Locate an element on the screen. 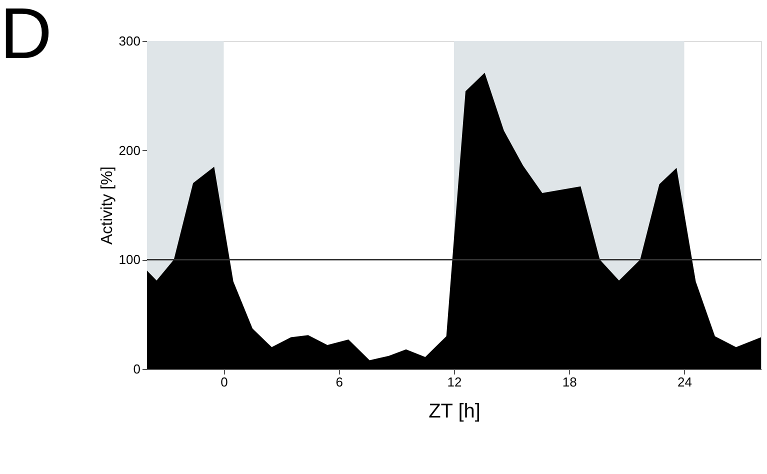 The height and width of the screenshot is (474, 767). y-tick-label: 100 is located at coordinates (129, 260).